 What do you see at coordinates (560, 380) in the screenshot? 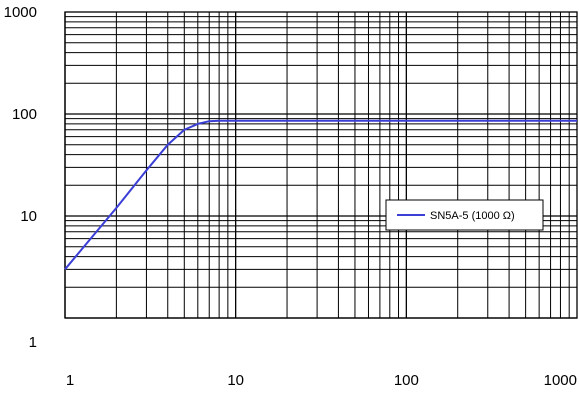
I see `x-tick-label: 1000` at bounding box center [560, 380].